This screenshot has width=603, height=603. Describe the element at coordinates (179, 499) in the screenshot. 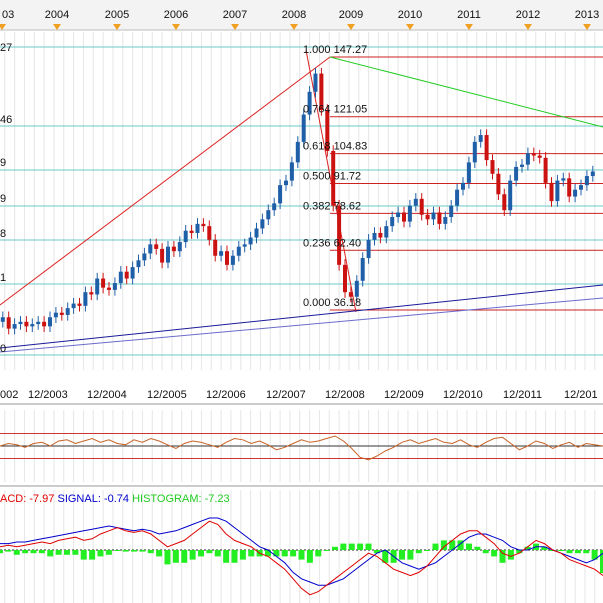

I see `macd-legend-entry: HISTOGRAM: -7.23` at that location.